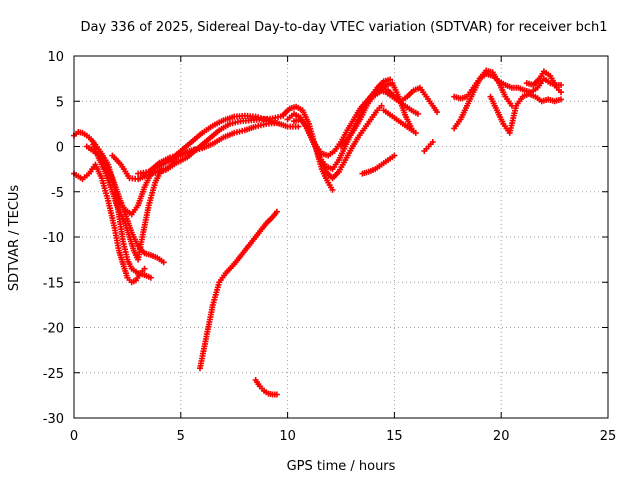 This screenshot has width=640, height=480. I want to click on x-tick-label: 0, so click(74, 436).